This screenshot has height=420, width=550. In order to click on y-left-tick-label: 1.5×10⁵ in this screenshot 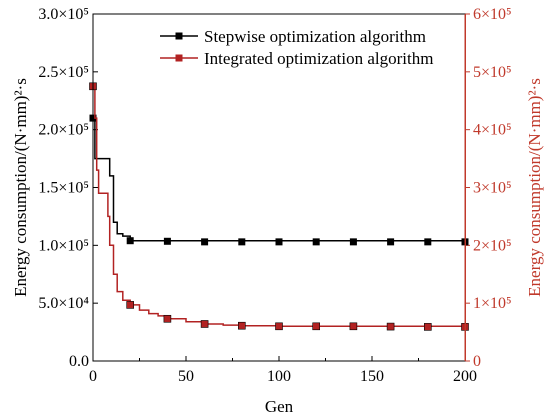, I will do `click(63, 188)`.